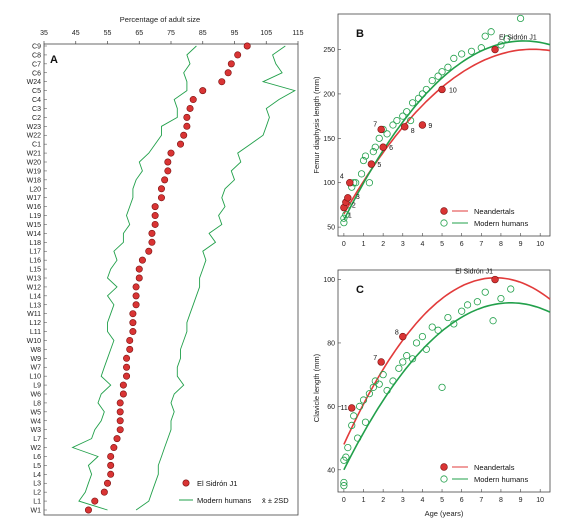  I want to click on panel-c-curves, so click(447, 374).